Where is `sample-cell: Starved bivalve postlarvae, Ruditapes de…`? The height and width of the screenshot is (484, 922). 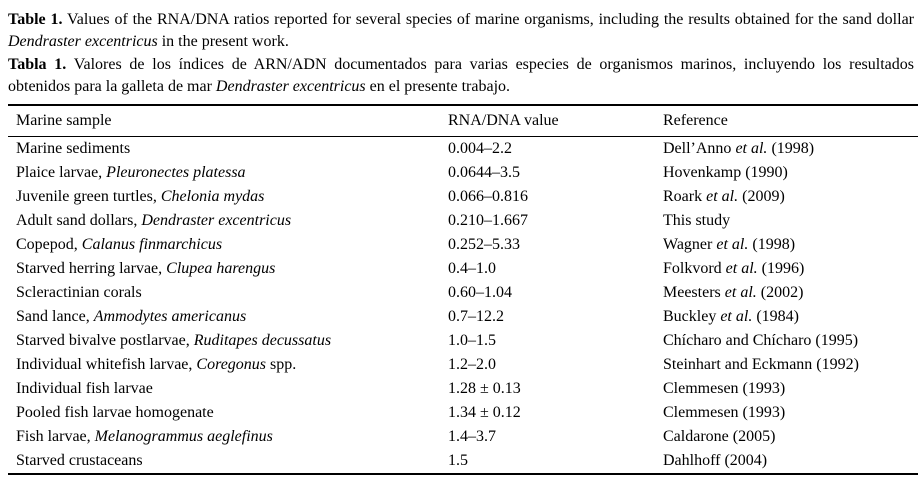
sample-cell: Starved bivalve postlarvae, Ruditapes de… is located at coordinates (174, 340).